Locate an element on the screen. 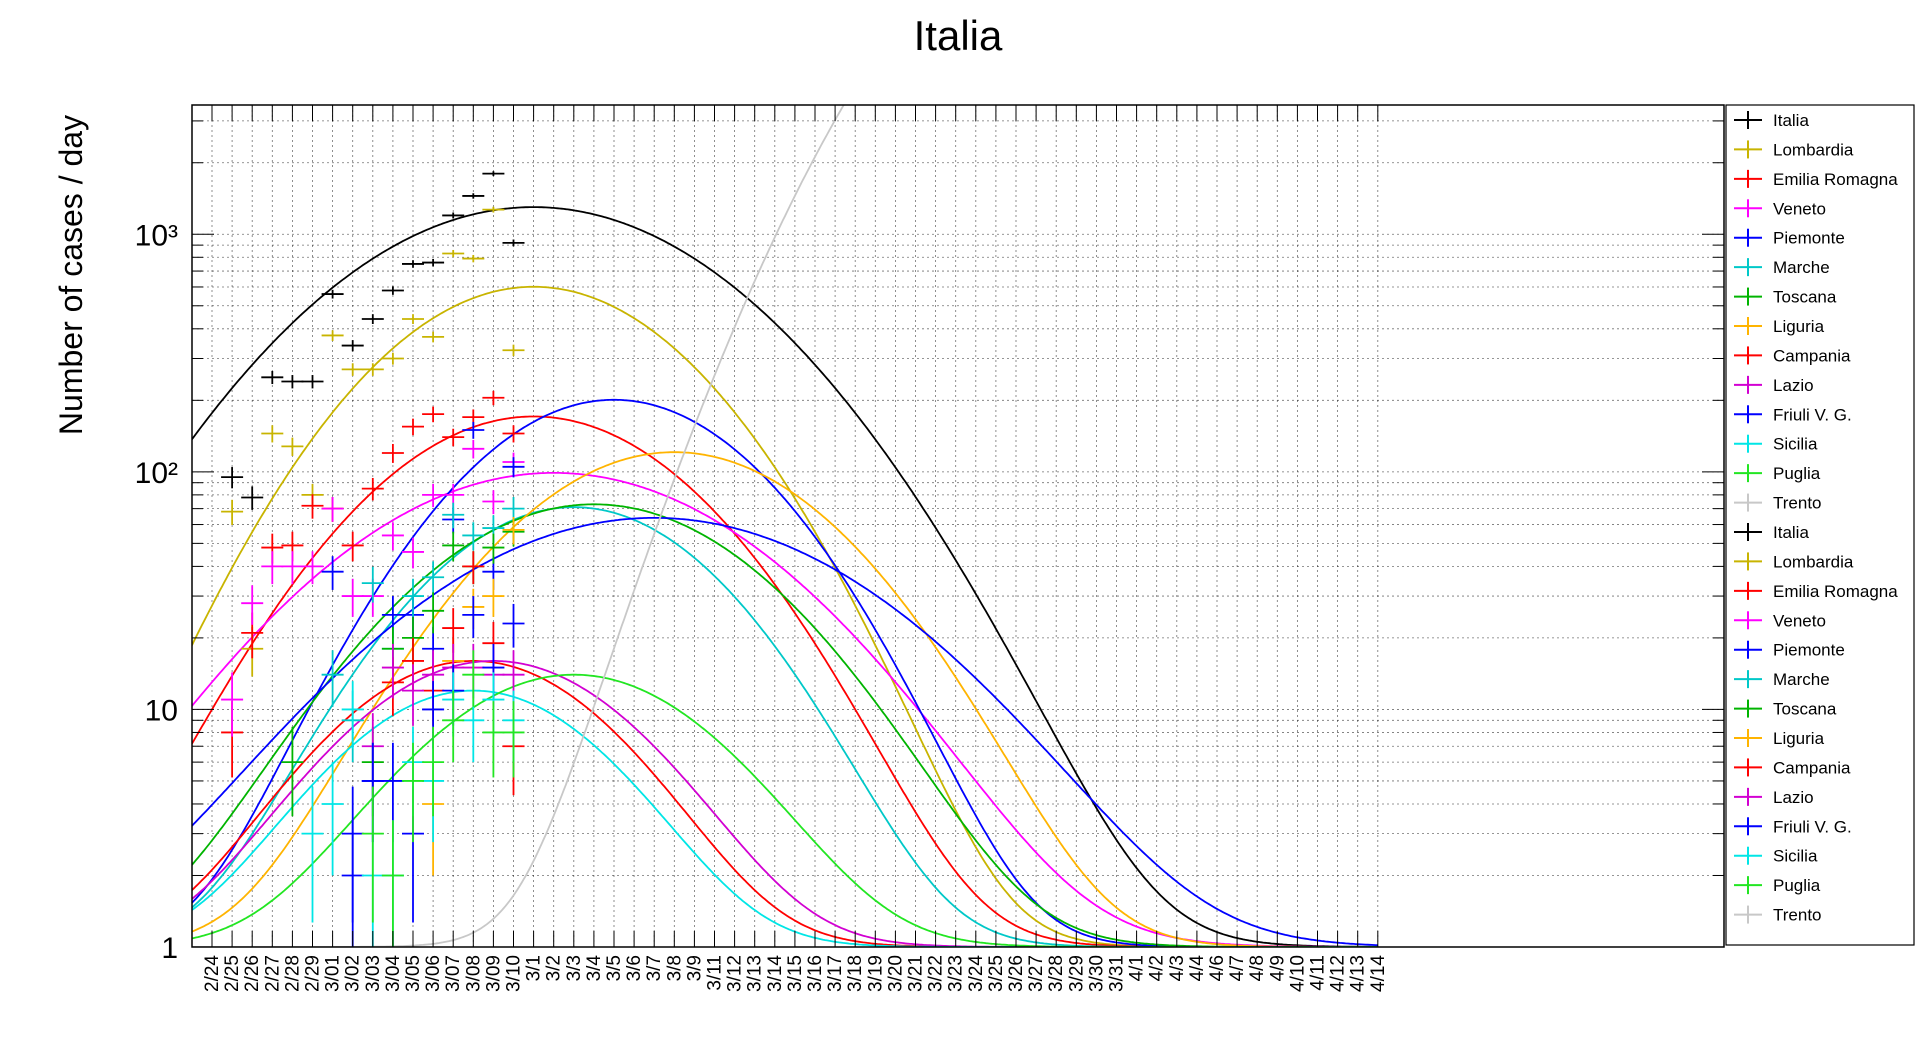 The height and width of the screenshot is (1052, 1916). x-tick-label: 4/2 is located at coordinates (1157, 968).